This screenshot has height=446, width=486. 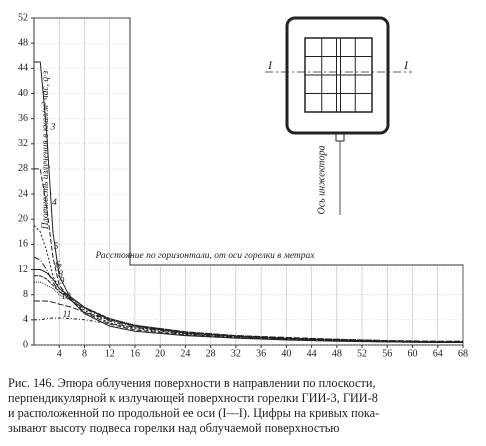 What do you see at coordinates (66, 297) in the screenshot?
I see `series-label: 10` at bounding box center [66, 297].